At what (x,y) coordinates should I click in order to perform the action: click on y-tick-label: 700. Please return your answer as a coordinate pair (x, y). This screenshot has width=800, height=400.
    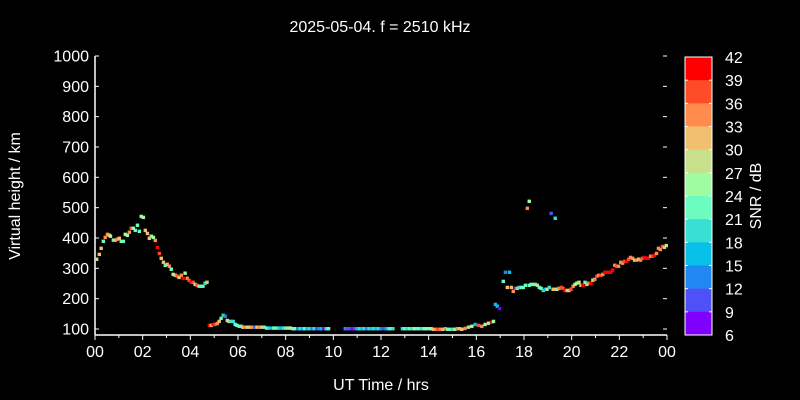
    Looking at the image, I should click on (75, 148).